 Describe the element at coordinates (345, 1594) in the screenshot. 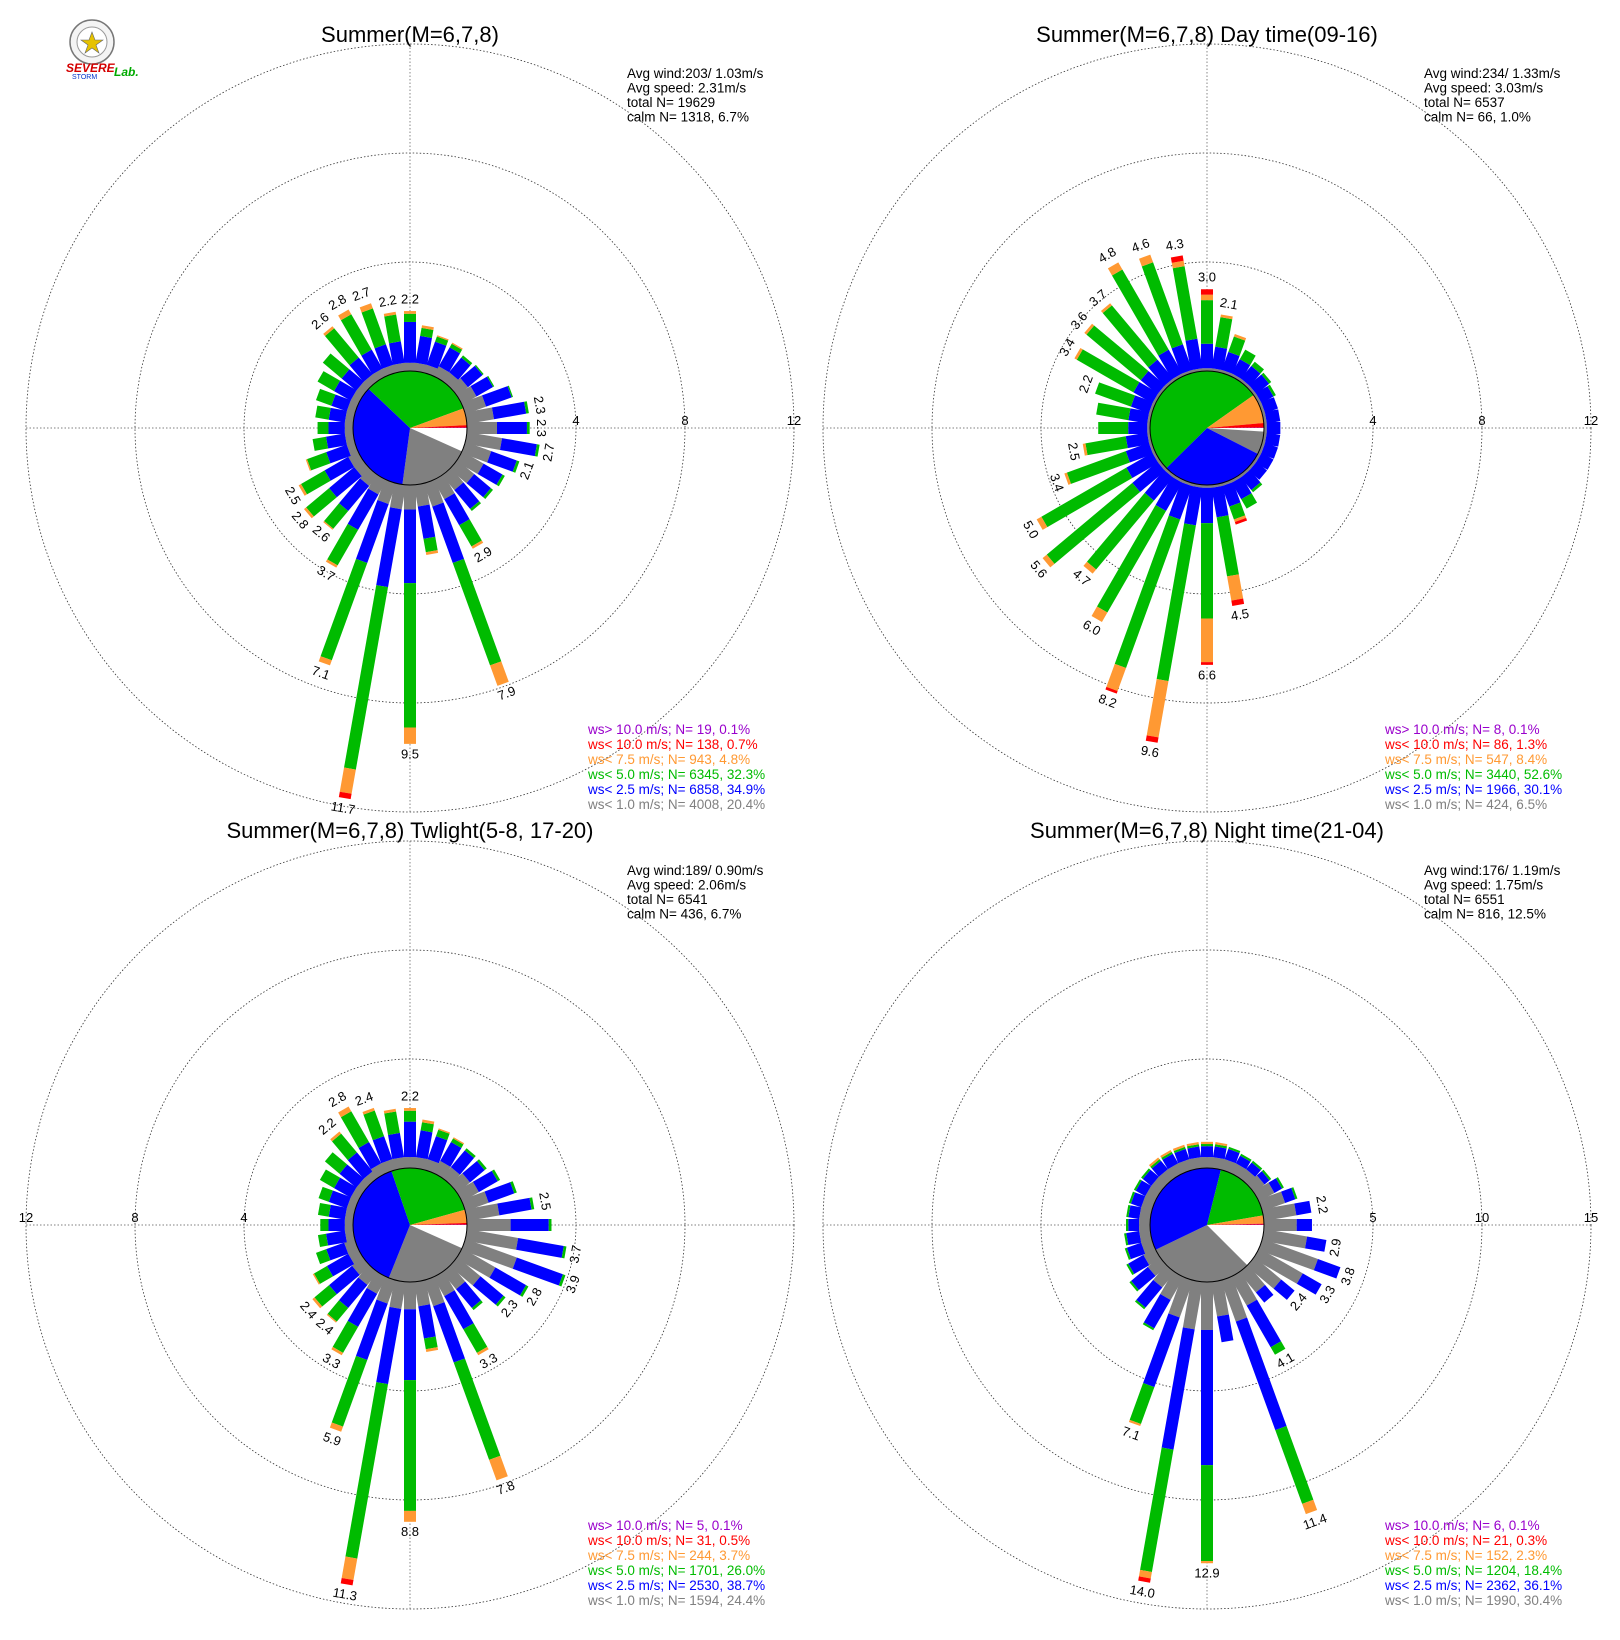

I see `bar-label-190: 11.3` at that location.